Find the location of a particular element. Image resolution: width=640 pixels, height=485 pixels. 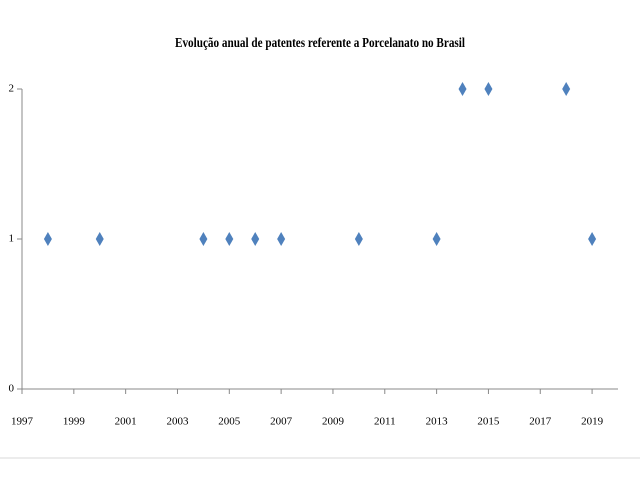

x-tick-label: 2017 is located at coordinates (540, 422).